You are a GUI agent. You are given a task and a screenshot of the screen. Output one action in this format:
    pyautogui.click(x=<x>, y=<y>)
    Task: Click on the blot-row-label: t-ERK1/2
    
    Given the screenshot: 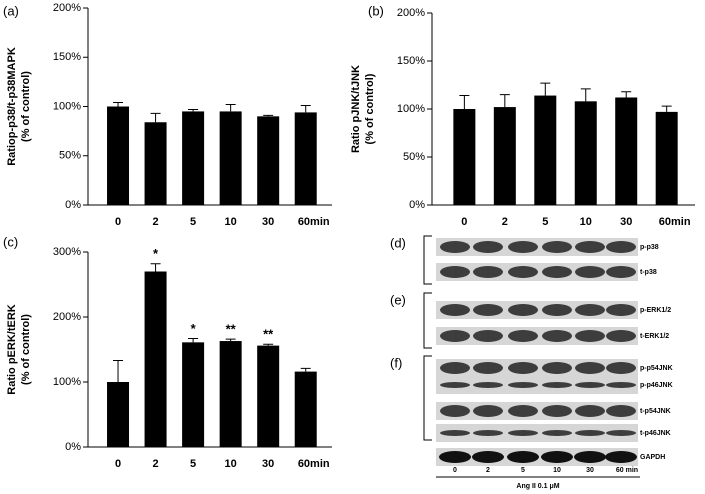 What is the action you would take?
    pyautogui.click(x=654, y=336)
    